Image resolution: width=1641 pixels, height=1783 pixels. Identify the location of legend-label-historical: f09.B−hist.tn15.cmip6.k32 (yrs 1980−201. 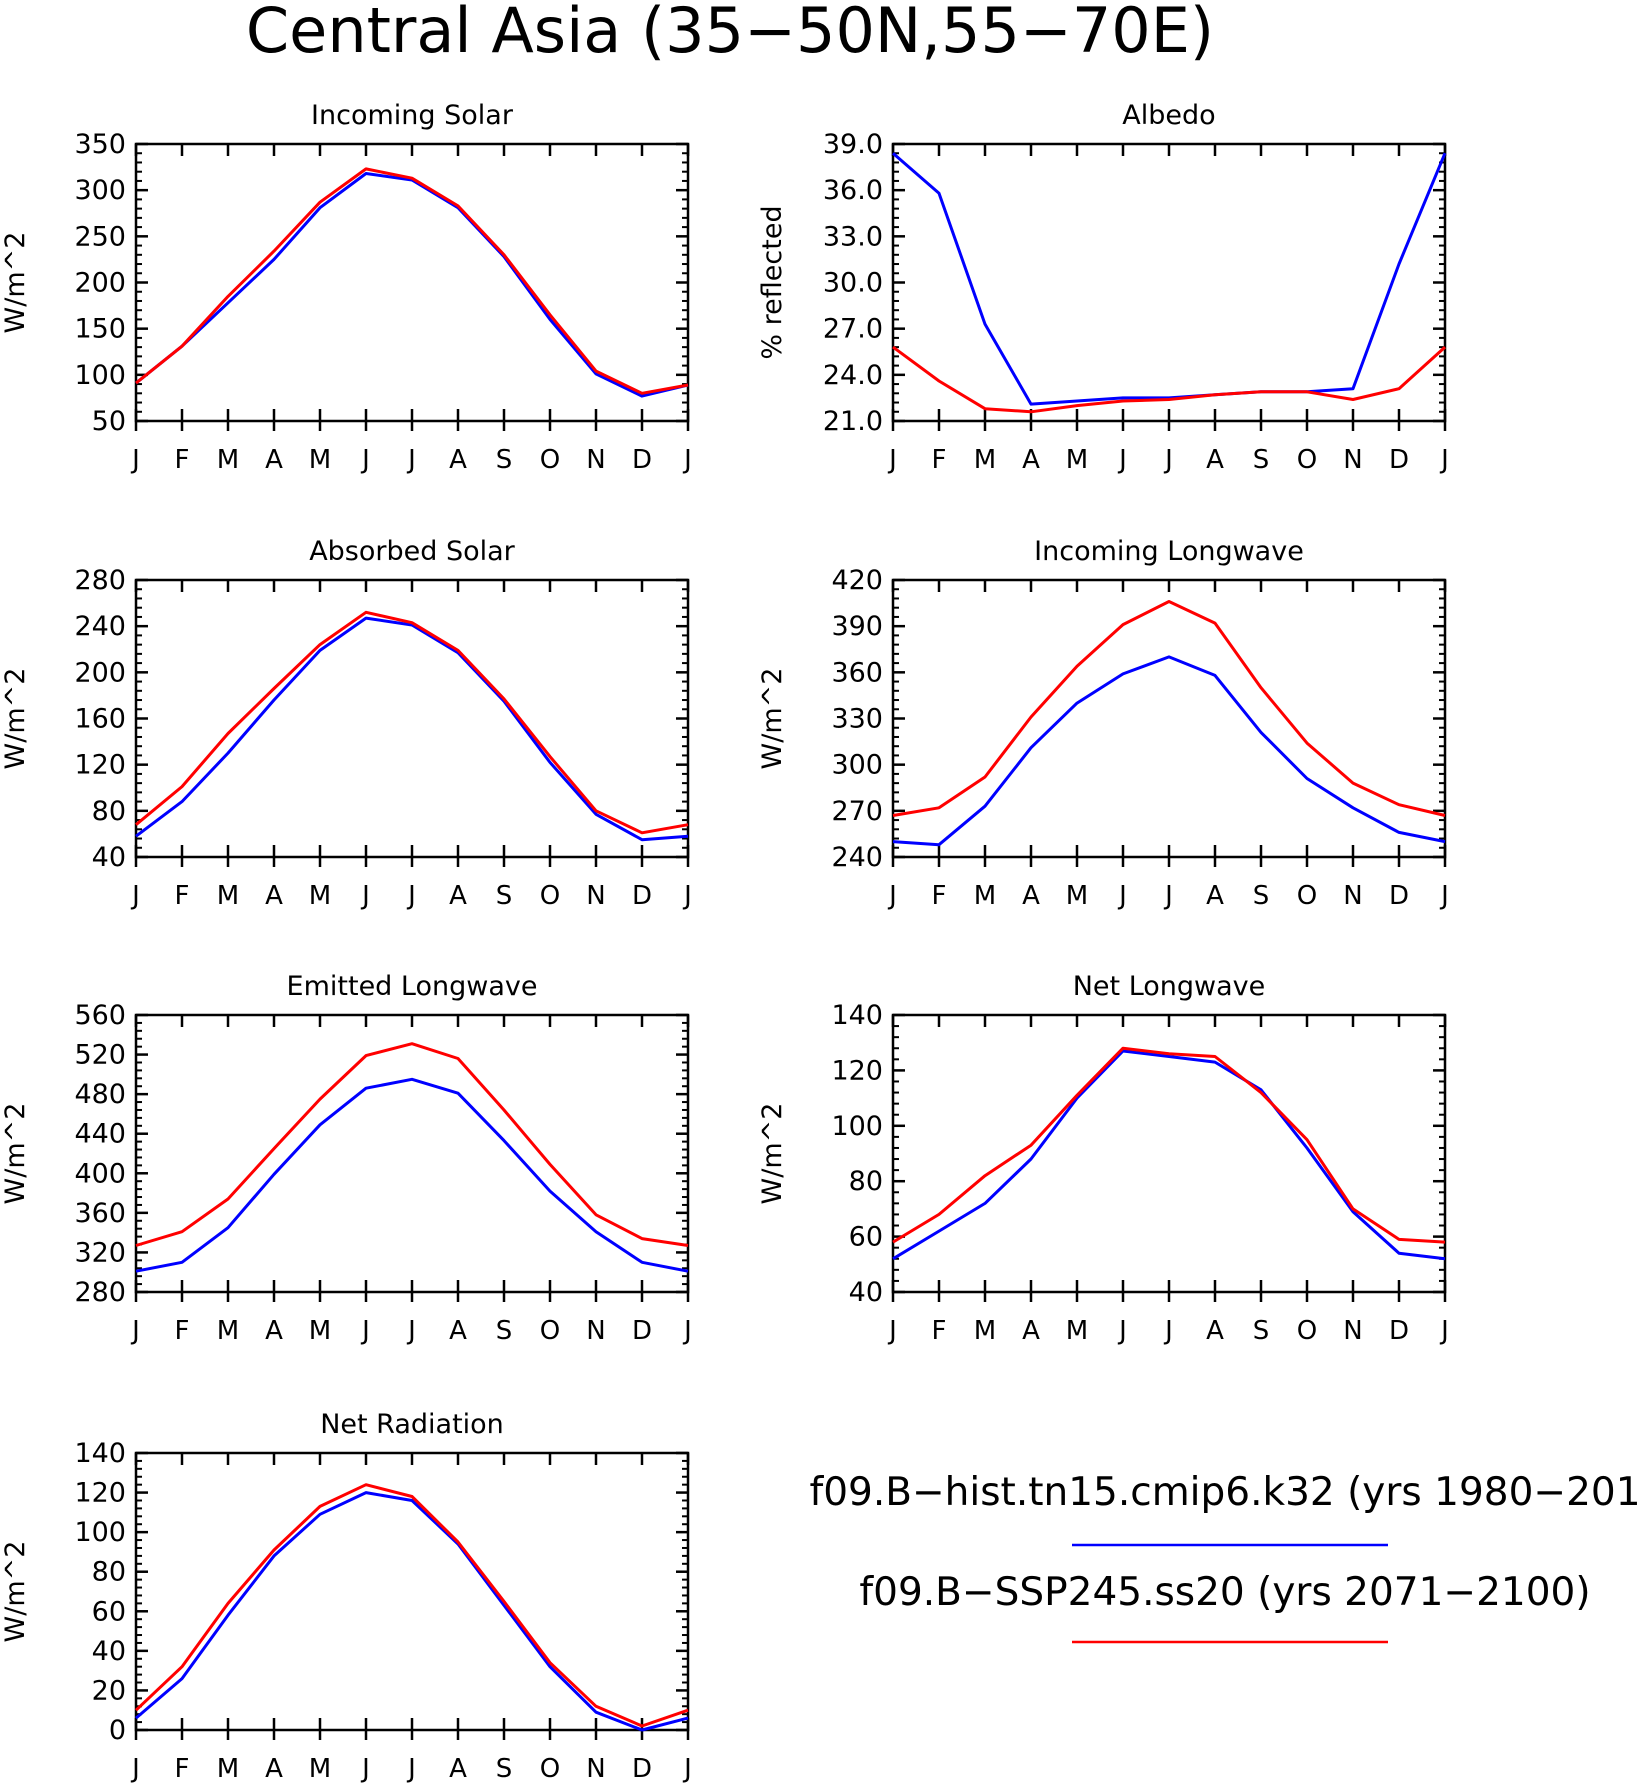
(1224, 1492).